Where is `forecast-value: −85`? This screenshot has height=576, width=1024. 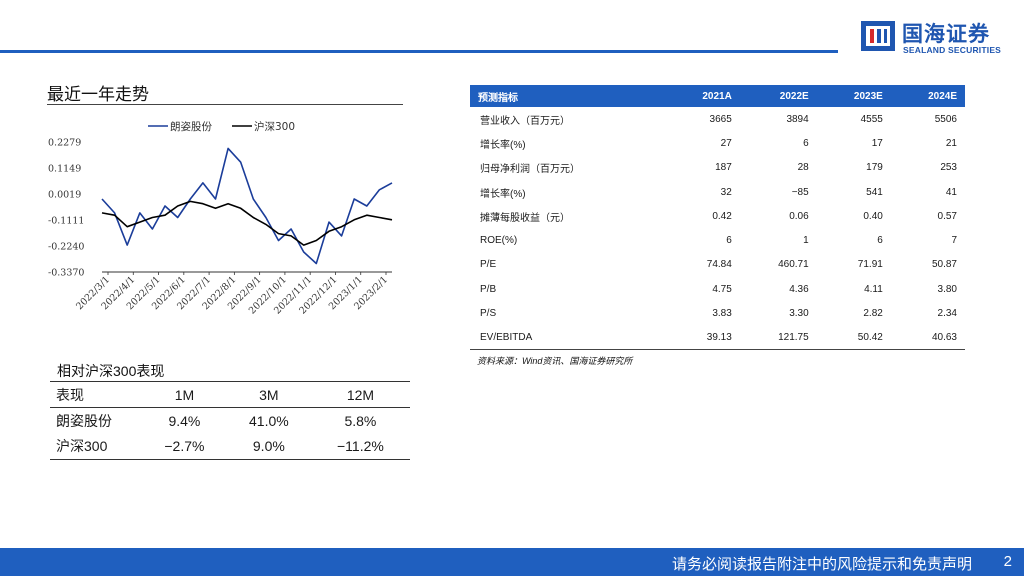
forecast-value: −85 is located at coordinates (800, 192).